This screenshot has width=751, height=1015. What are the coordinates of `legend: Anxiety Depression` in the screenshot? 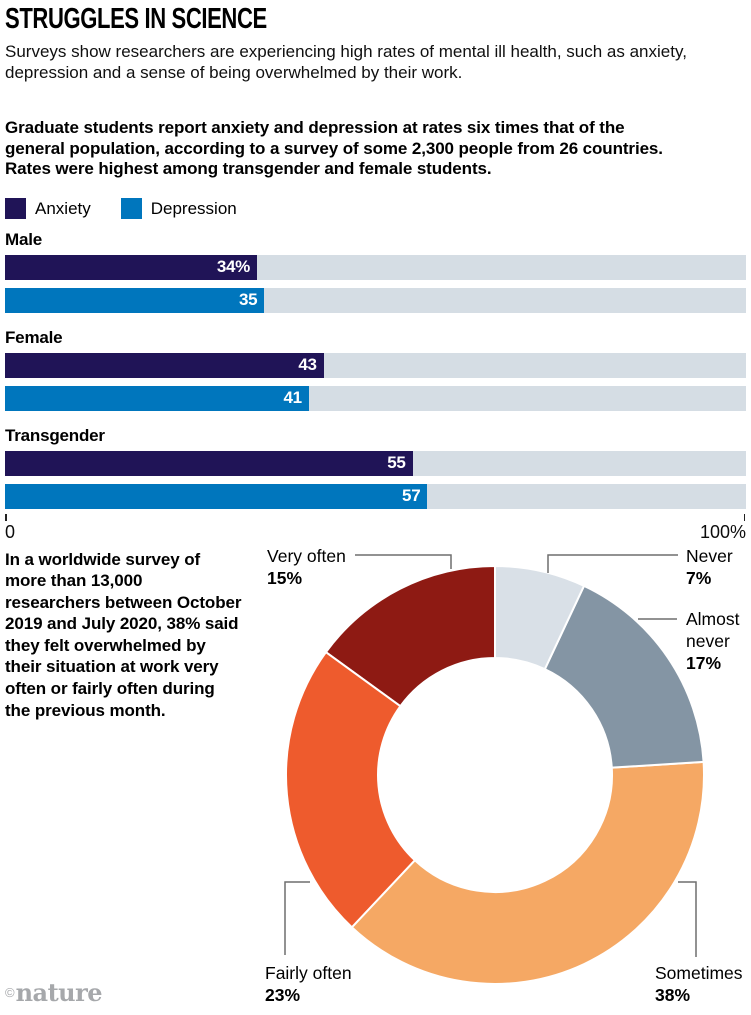 It's located at (375, 209).